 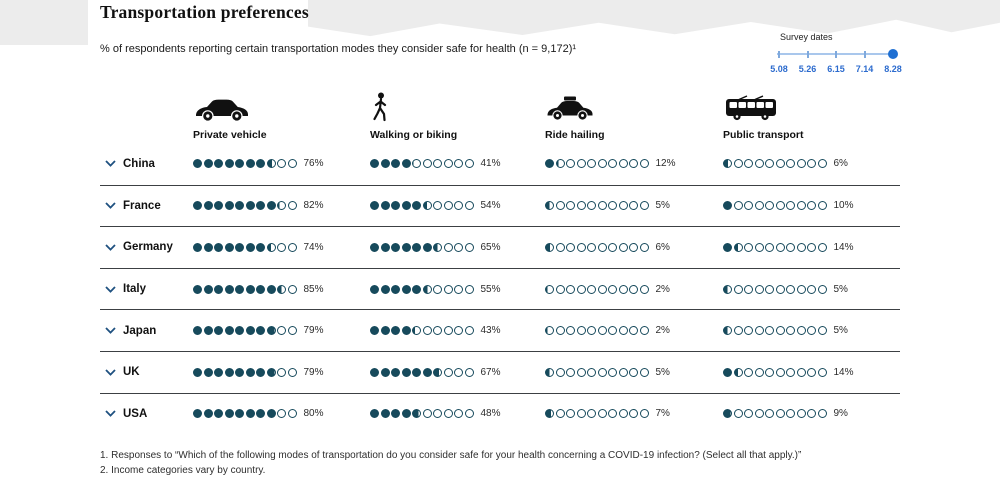 I want to click on country-name: Italy, so click(x=135, y=289).